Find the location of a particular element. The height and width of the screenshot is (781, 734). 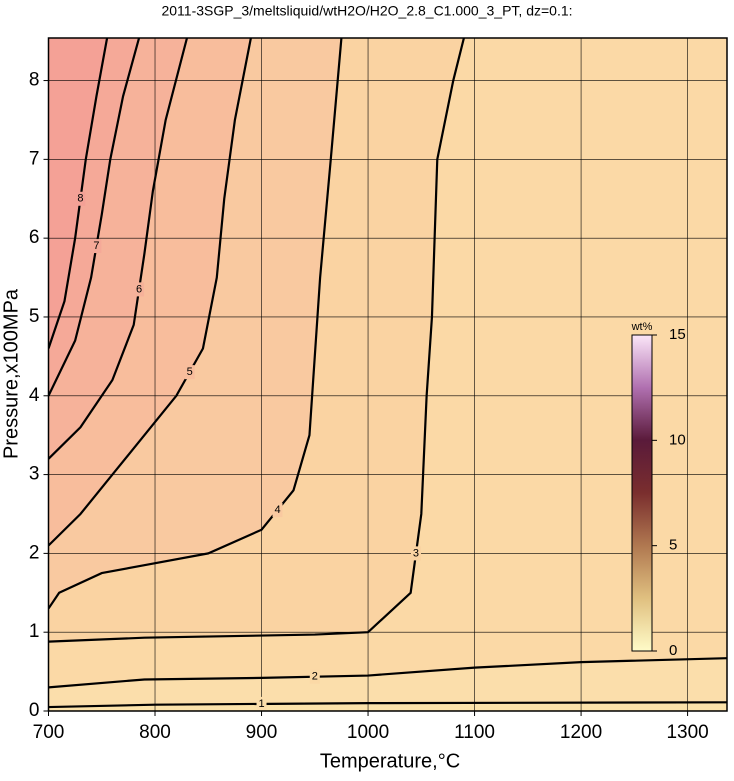

contour-label: 7 is located at coordinates (96, 246).